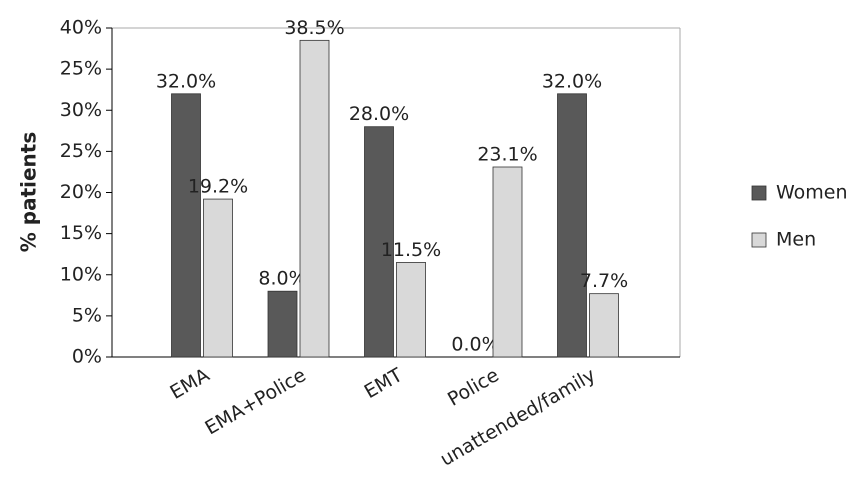 The width and height of the screenshot is (846, 492). What do you see at coordinates (81, 274) in the screenshot?
I see `y-tick-label: 10%` at bounding box center [81, 274].